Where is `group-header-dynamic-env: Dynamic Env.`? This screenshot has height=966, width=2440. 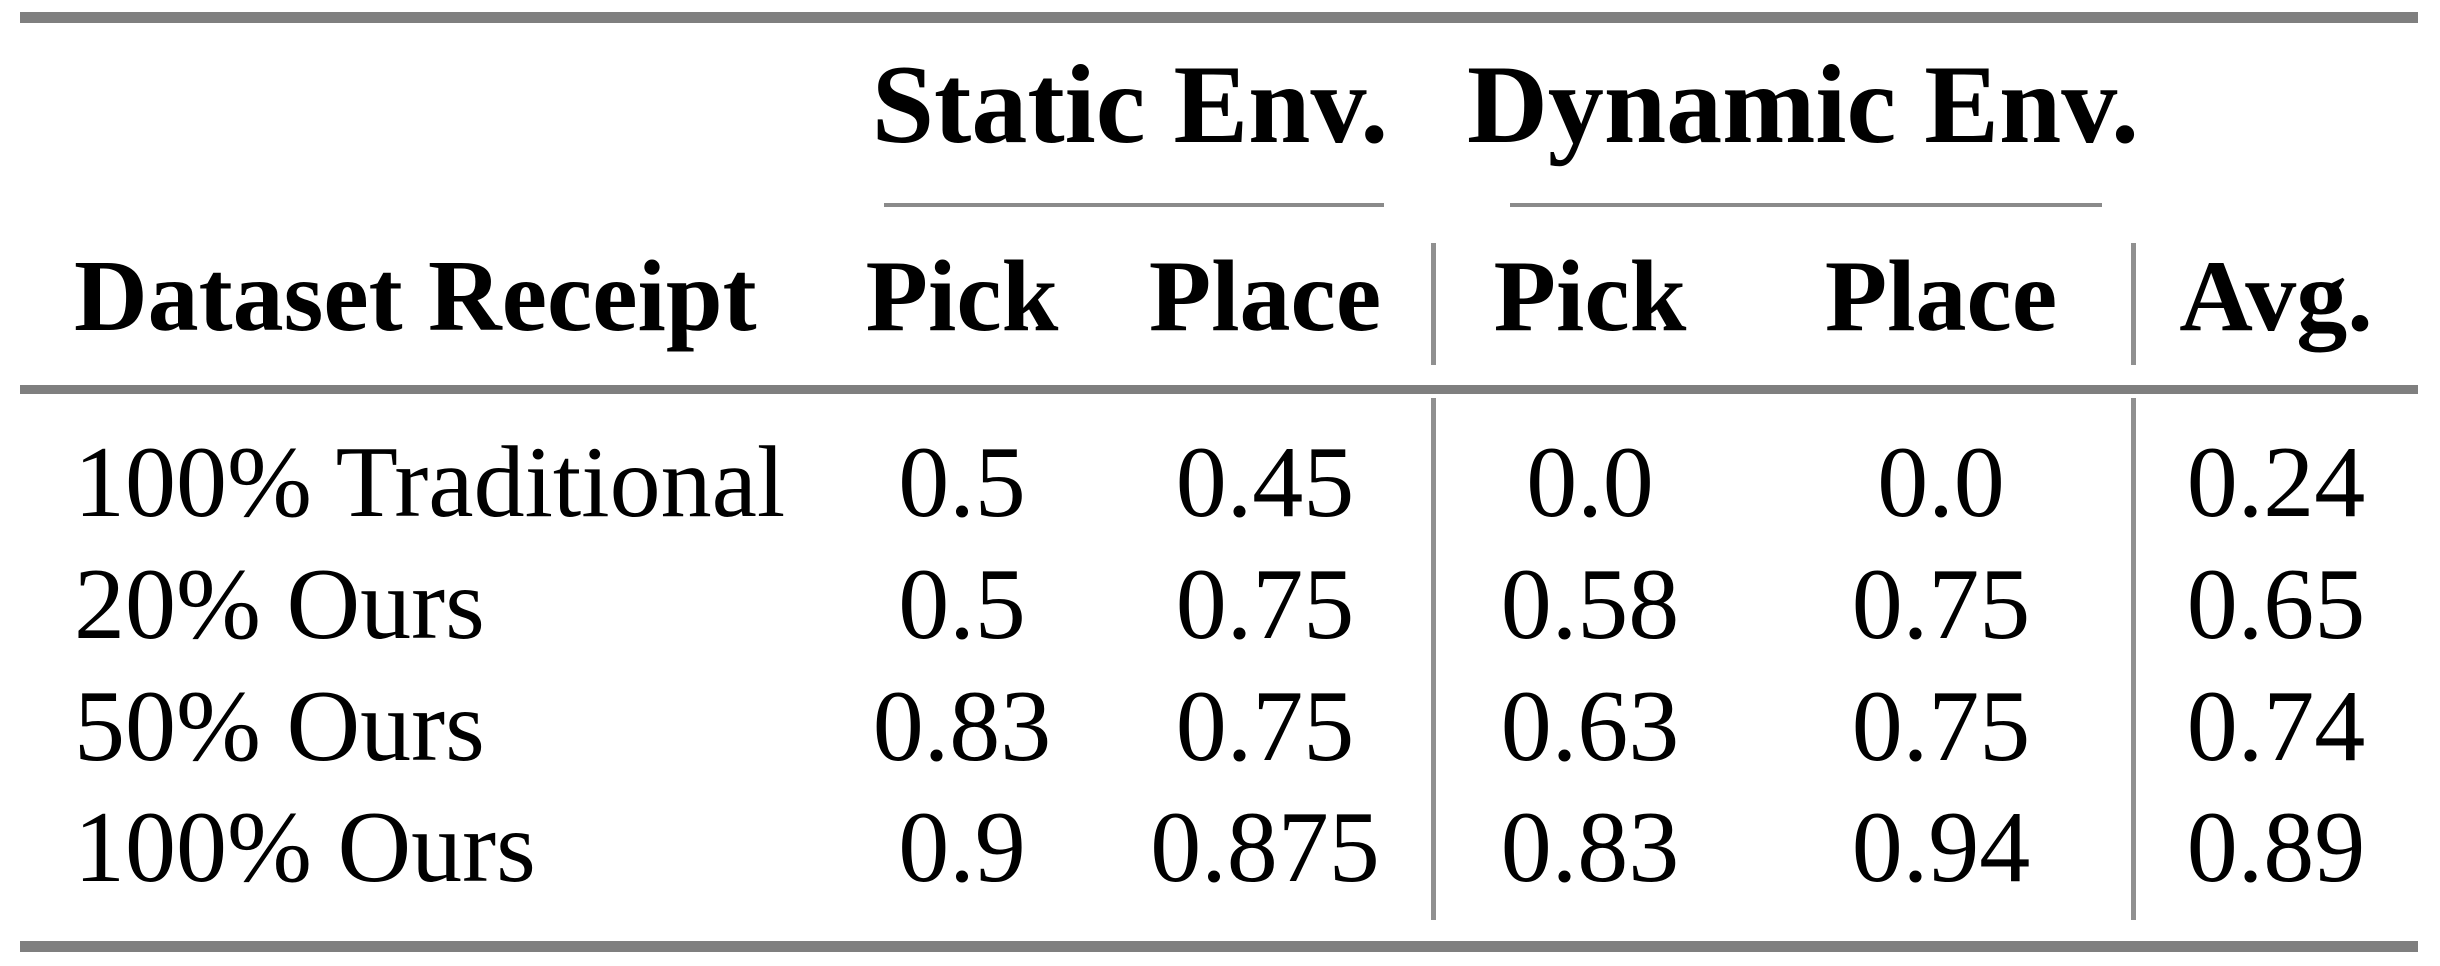 group-header-dynamic-env: Dynamic Env. is located at coordinates (1803, 105).